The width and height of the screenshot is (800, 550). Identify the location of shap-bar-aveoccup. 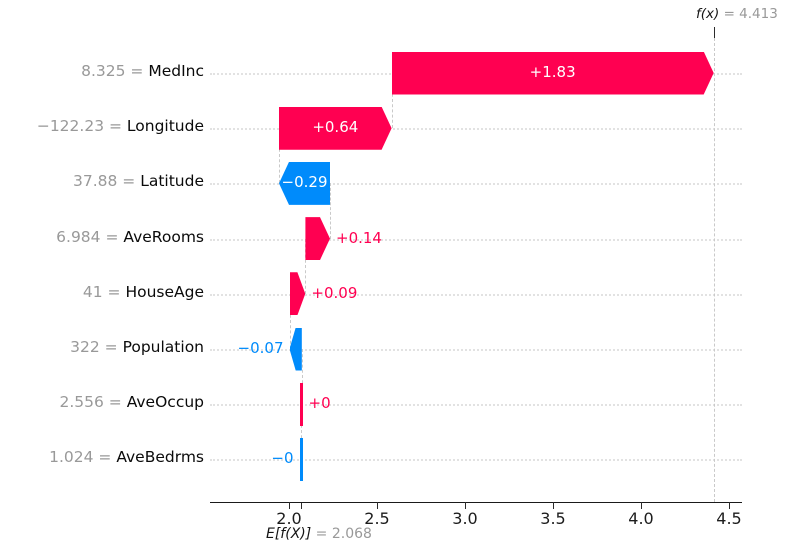
(301, 404).